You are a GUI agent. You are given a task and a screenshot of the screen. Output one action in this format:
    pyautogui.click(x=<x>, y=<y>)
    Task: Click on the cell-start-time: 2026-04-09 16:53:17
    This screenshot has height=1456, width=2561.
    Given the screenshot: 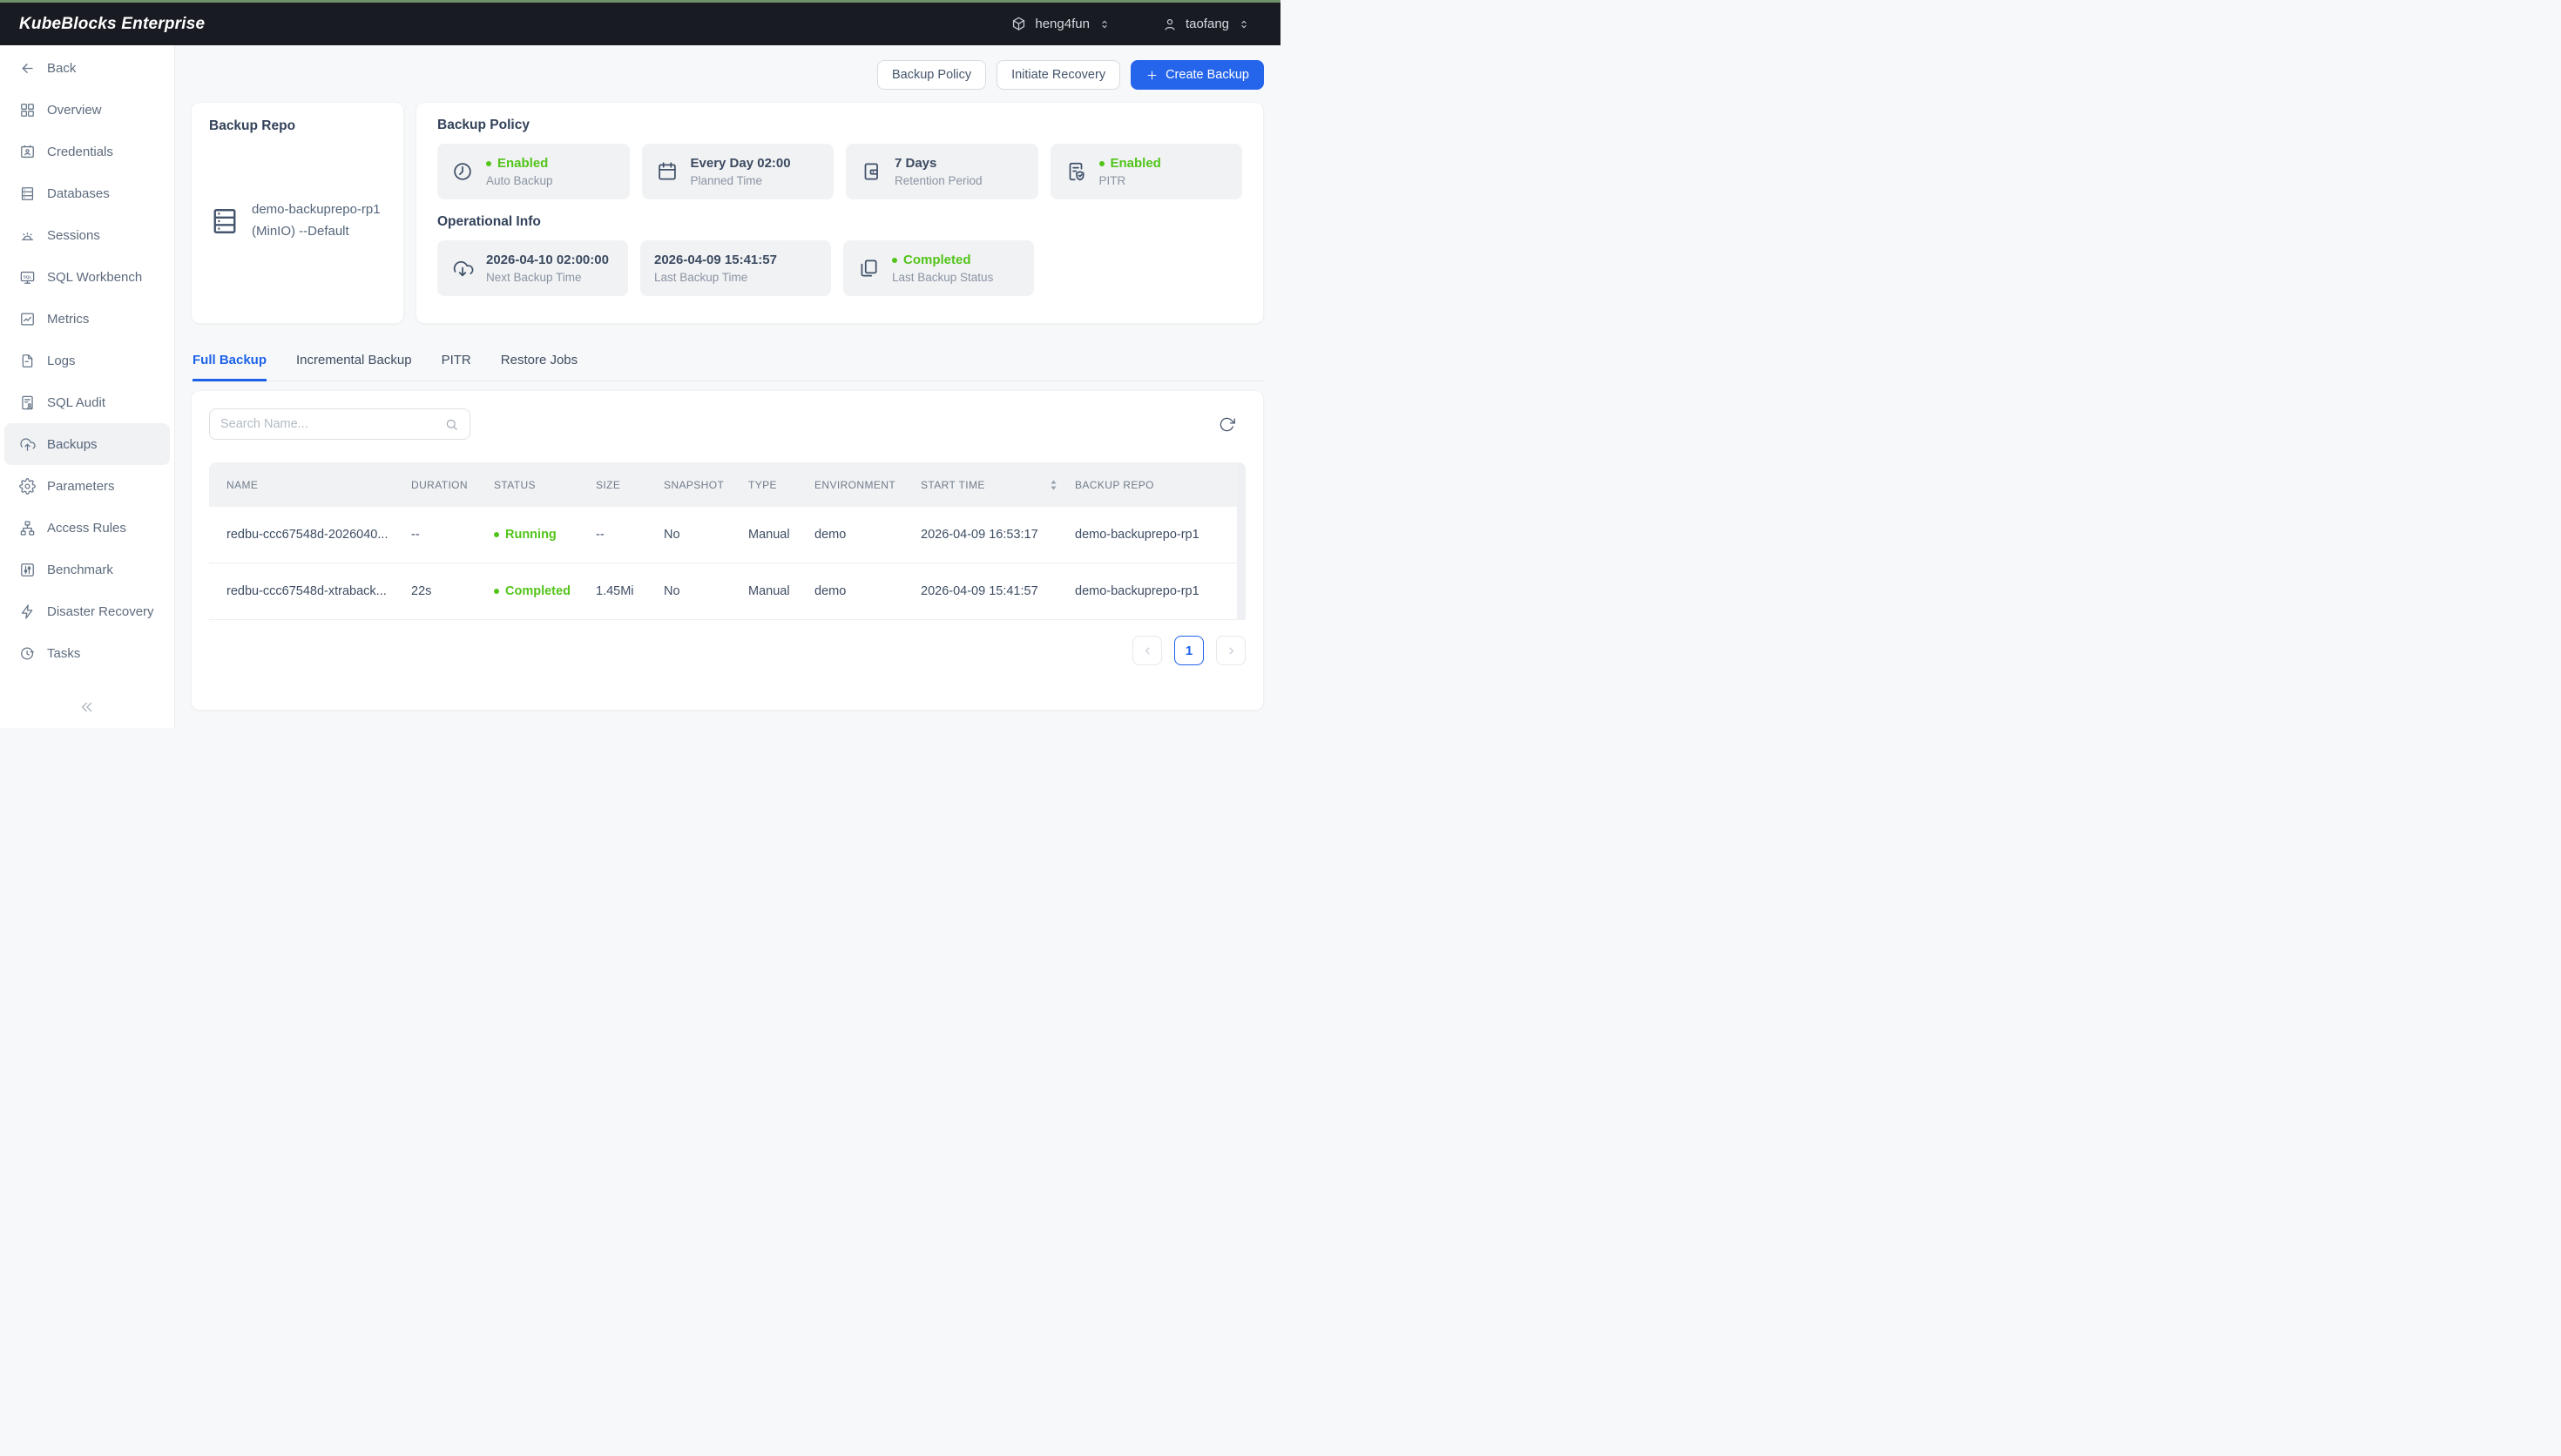 What is the action you would take?
    pyautogui.click(x=979, y=535)
    